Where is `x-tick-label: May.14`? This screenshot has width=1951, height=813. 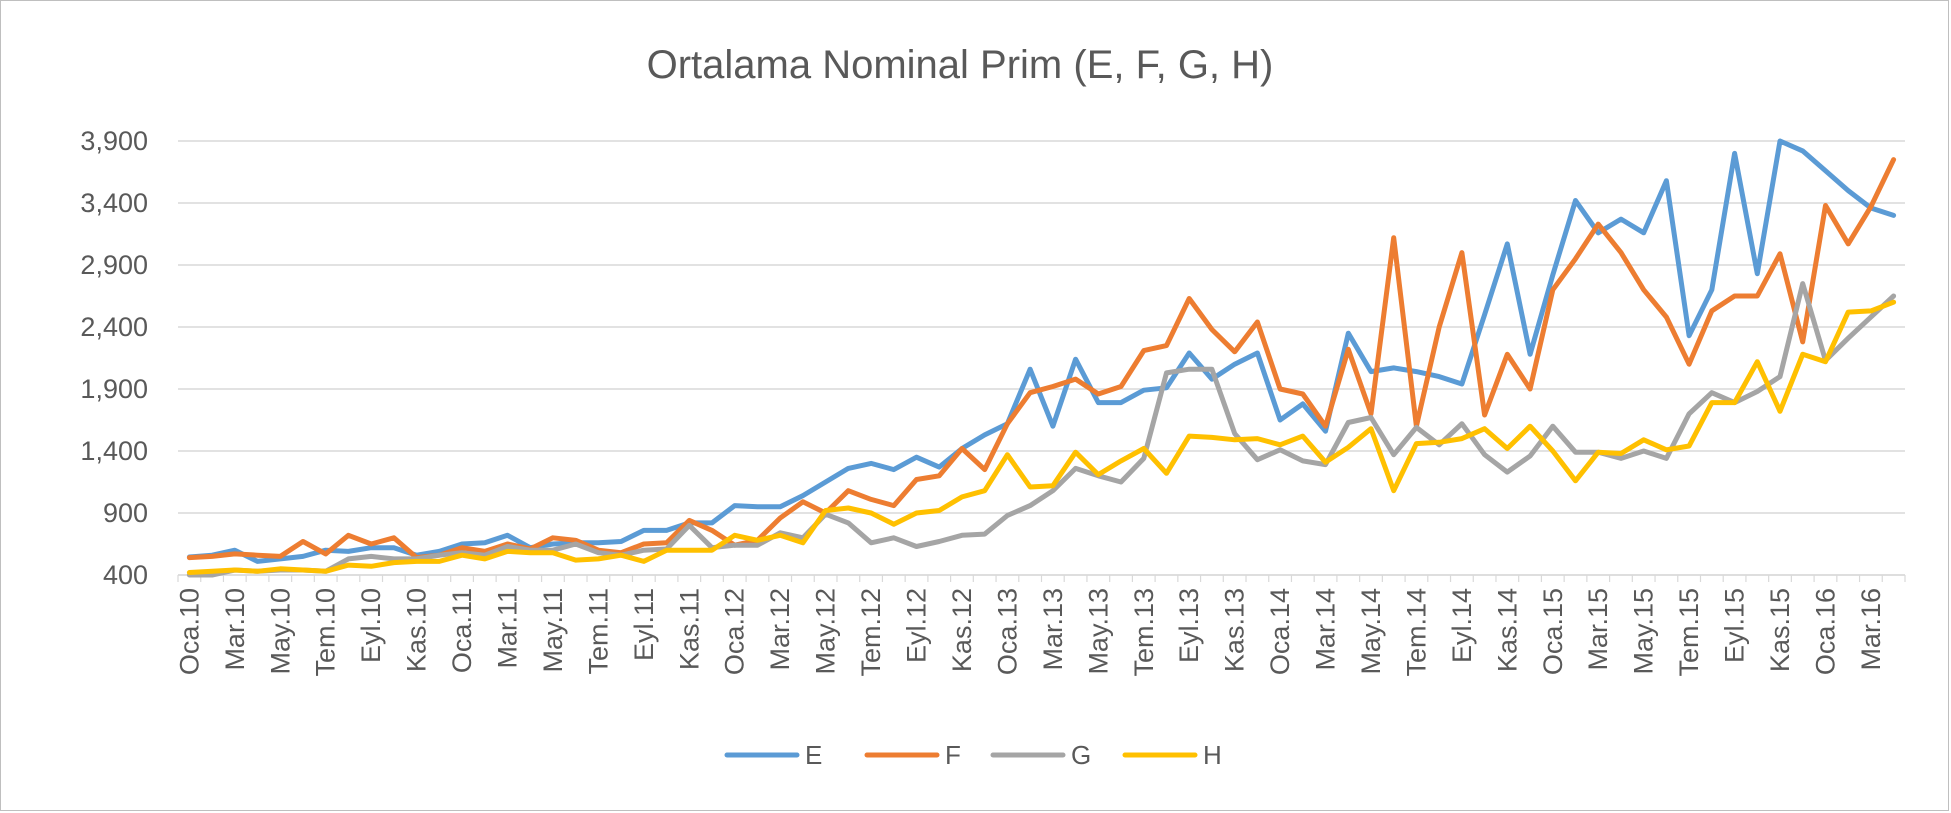 x-tick-label: May.14 is located at coordinates (1371, 631).